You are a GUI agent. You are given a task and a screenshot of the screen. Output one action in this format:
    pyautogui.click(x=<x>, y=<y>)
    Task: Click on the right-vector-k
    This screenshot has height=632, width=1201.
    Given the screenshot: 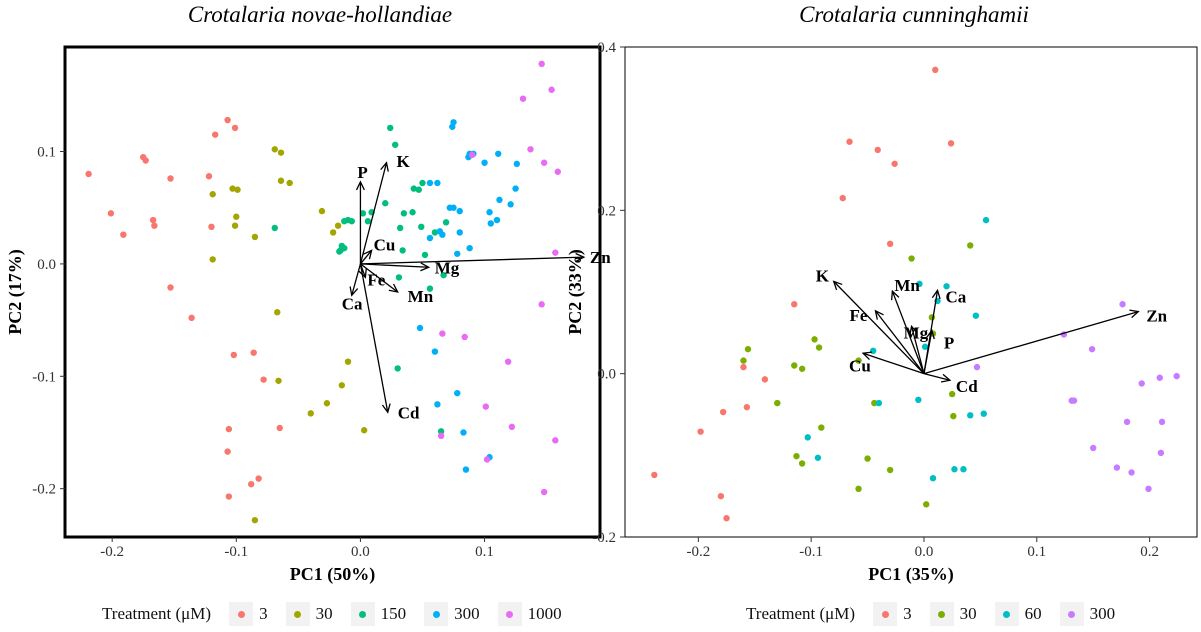 What is the action you would take?
    pyautogui.click(x=879, y=327)
    